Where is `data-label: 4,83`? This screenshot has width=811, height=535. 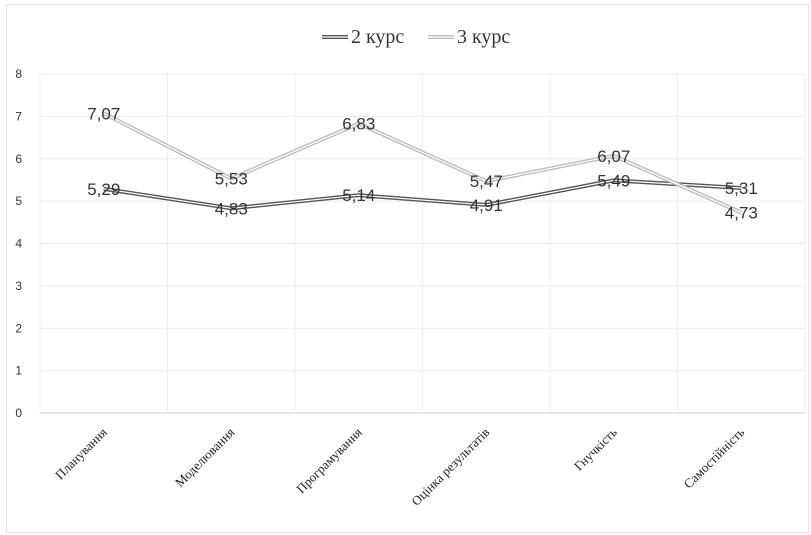 data-label: 4,83 is located at coordinates (231, 208).